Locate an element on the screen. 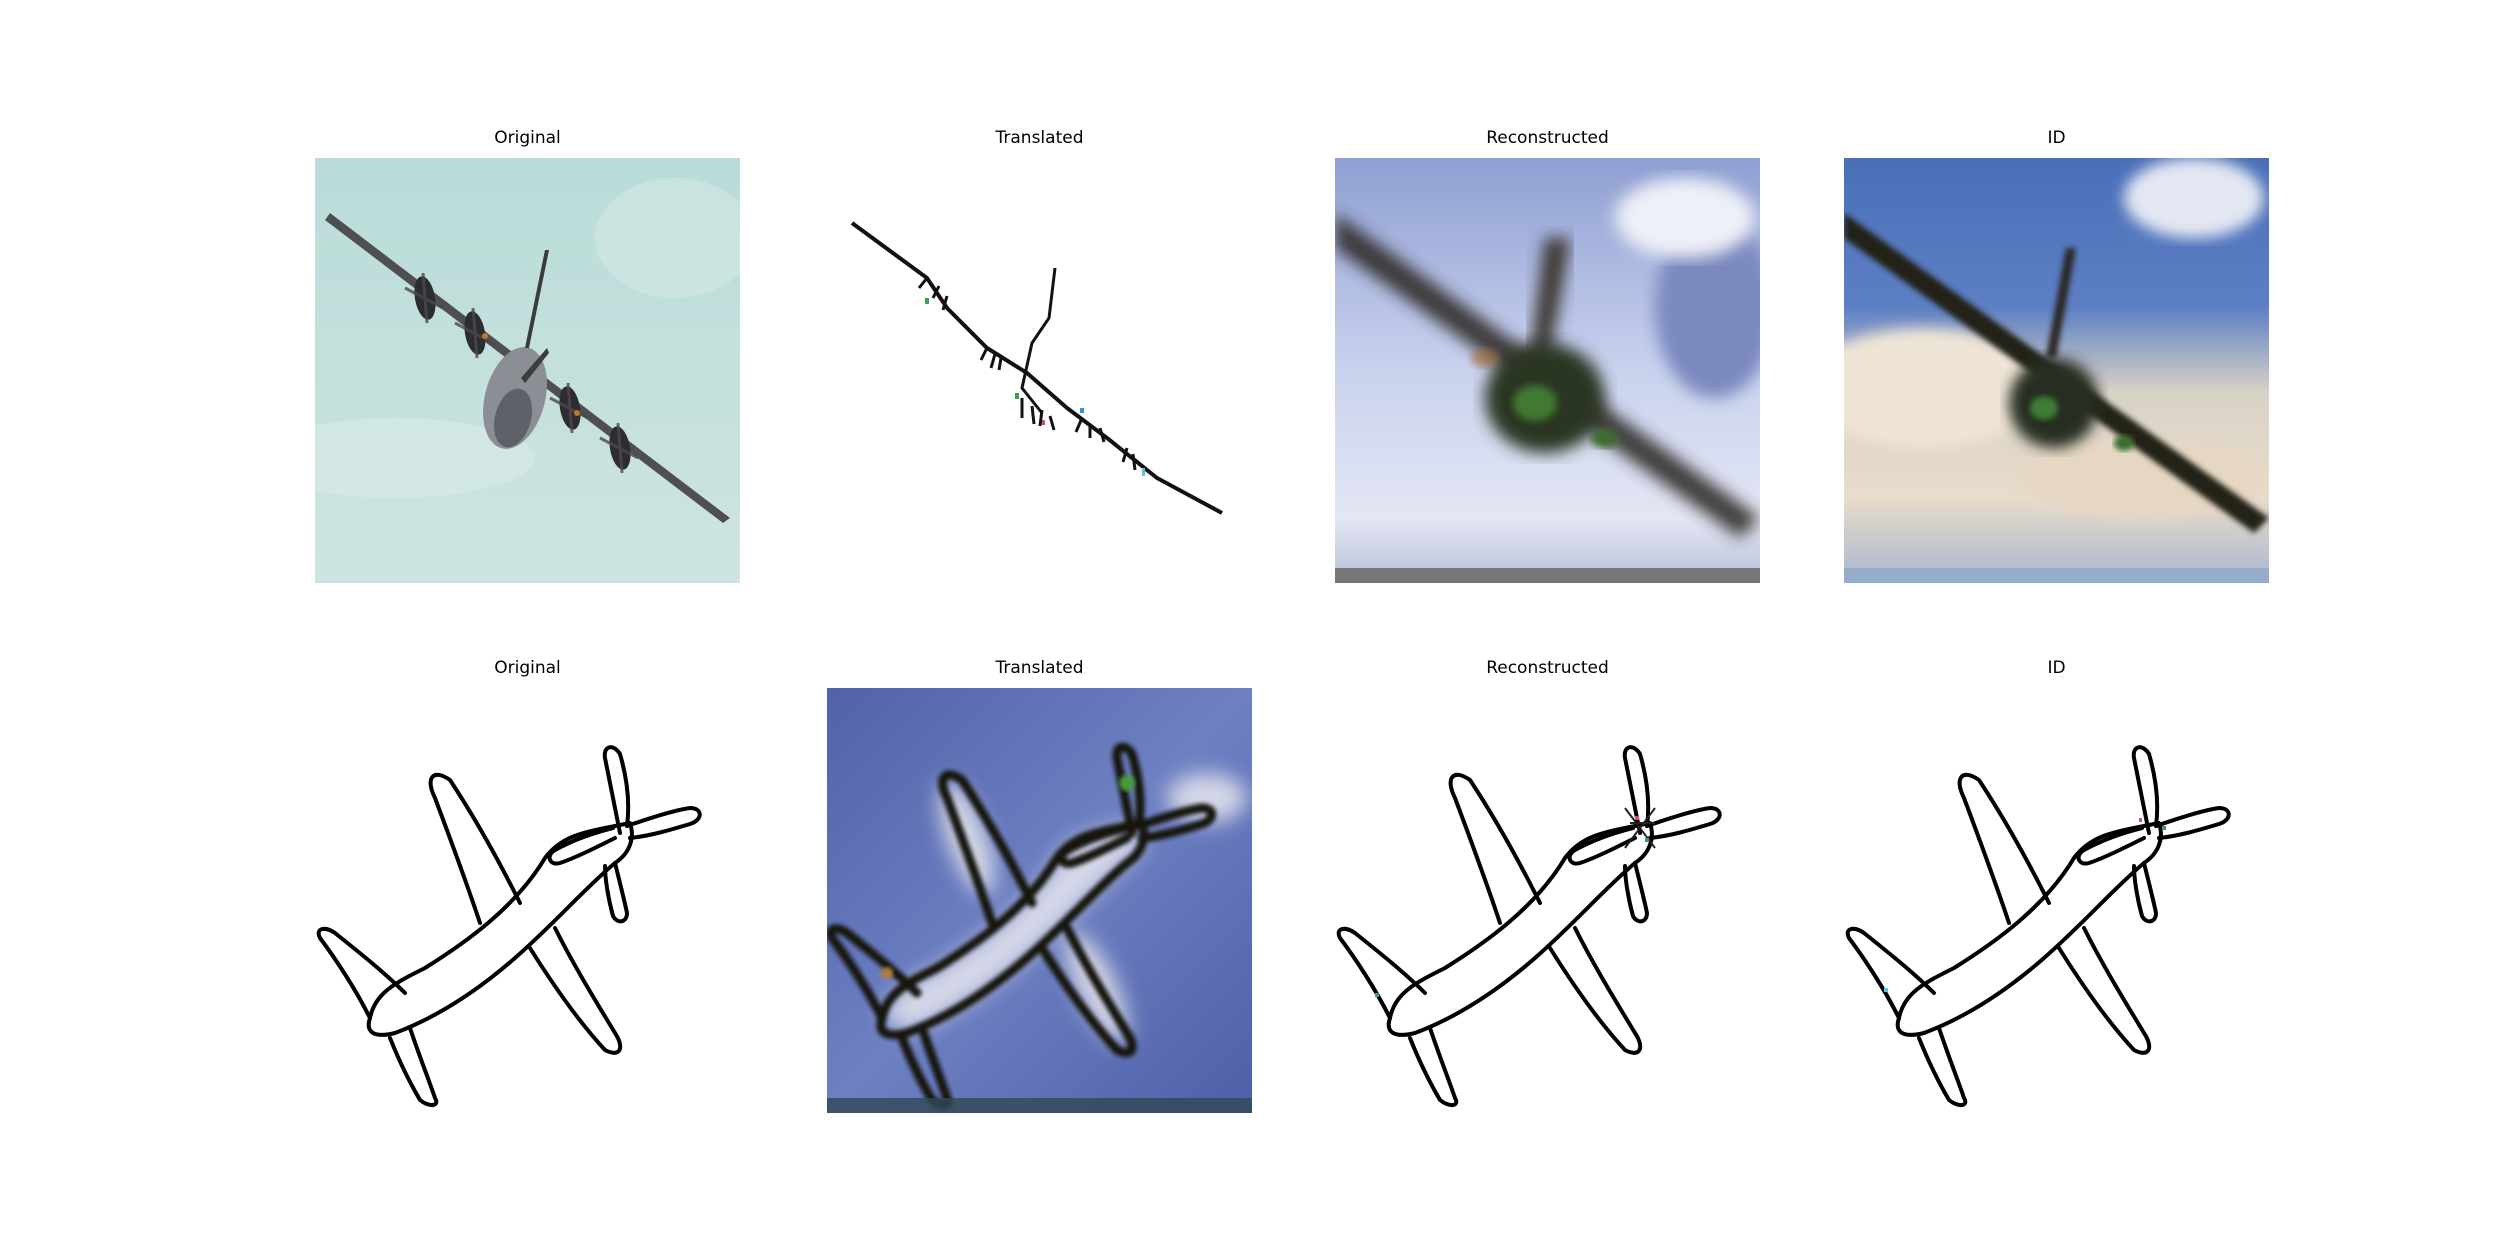 The image size is (2500, 1250). original-photo-airplane is located at coordinates (527, 370).